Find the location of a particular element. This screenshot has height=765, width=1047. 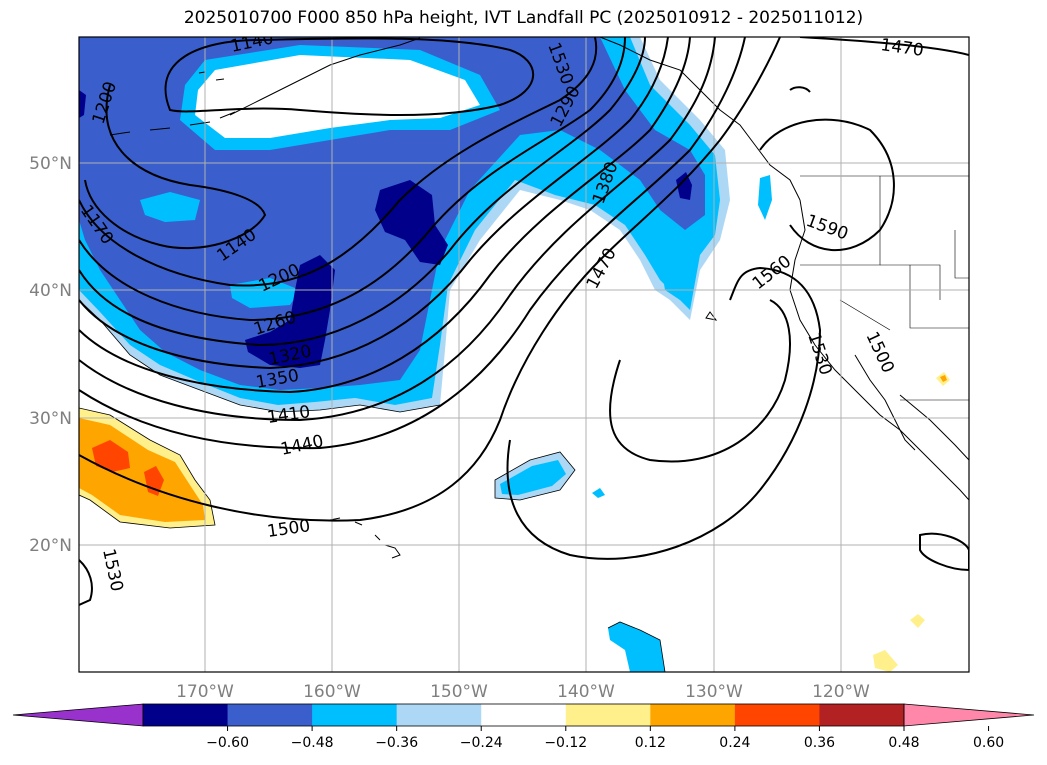

lon-label: 120°W is located at coordinates (841, 692).